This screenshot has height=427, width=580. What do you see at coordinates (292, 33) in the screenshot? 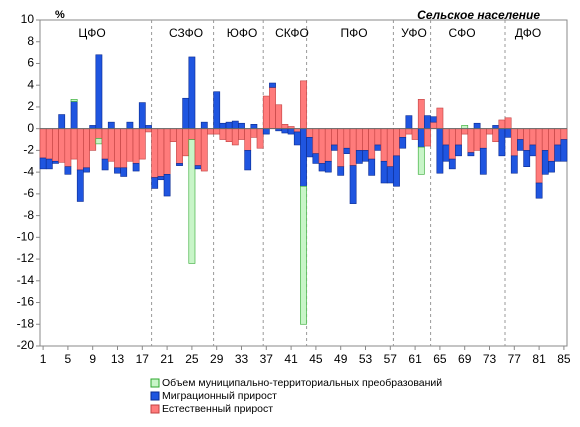
I see `district-label: СКФО` at bounding box center [292, 33].